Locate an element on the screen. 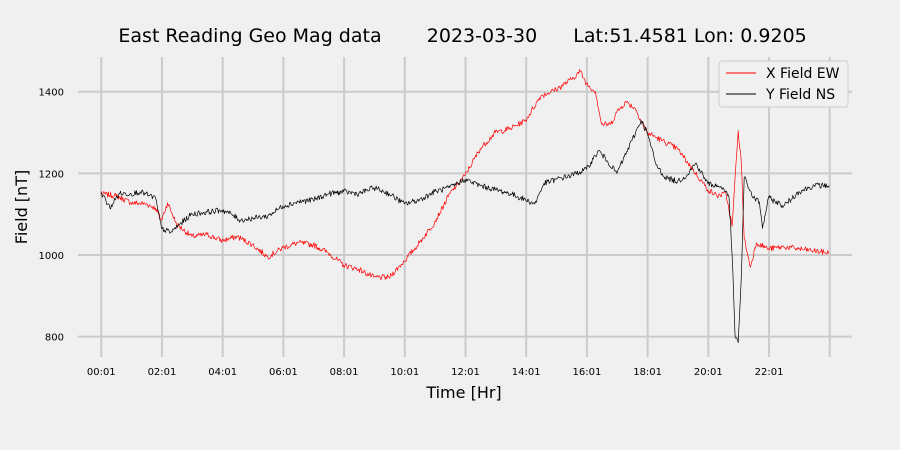 The width and height of the screenshot is (900, 450). y-tick-label: 1000 is located at coordinates (51, 256).